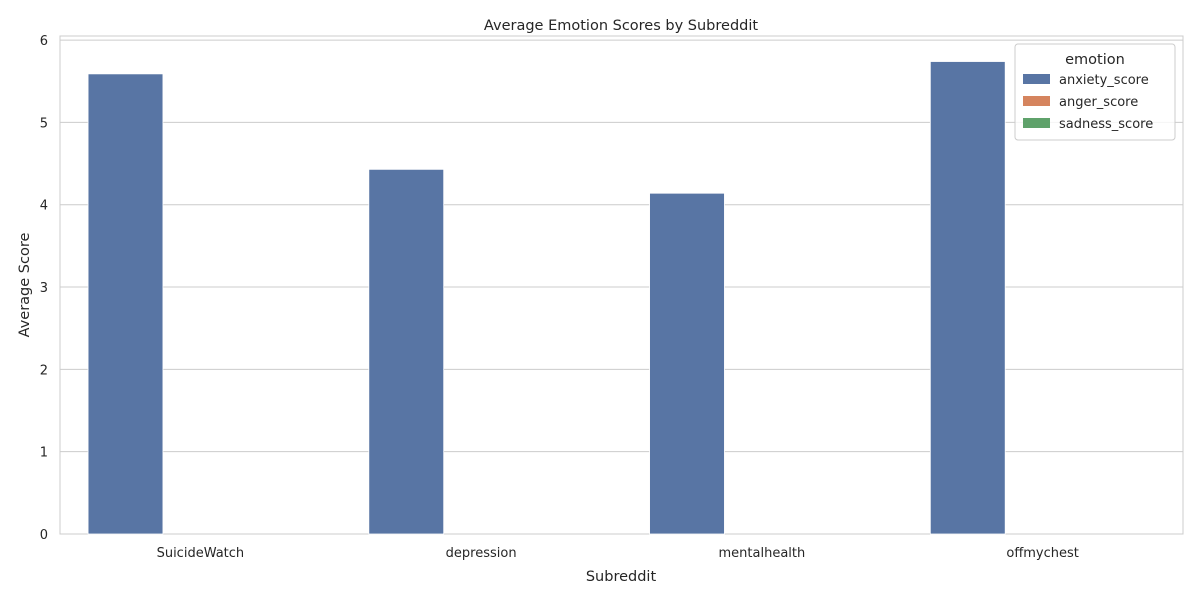 Image resolution: width=1200 pixels, height=600 pixels. I want to click on legend-label-anger_score: anger_score, so click(1098, 102).